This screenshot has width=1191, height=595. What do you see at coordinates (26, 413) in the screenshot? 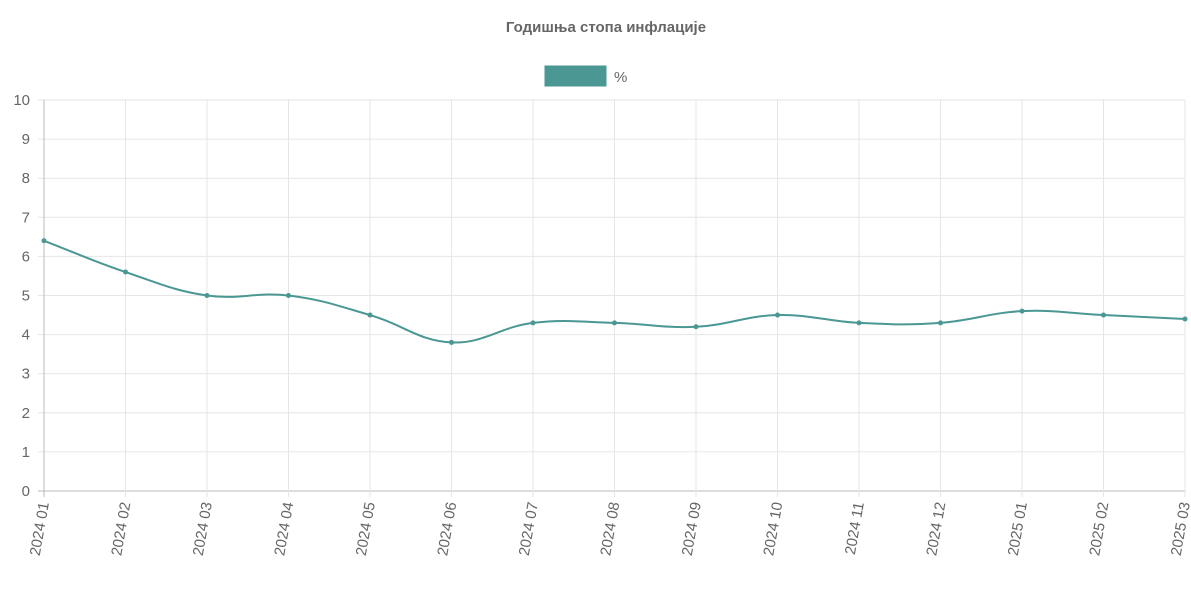
I see `y-tick-label: 2` at bounding box center [26, 413].